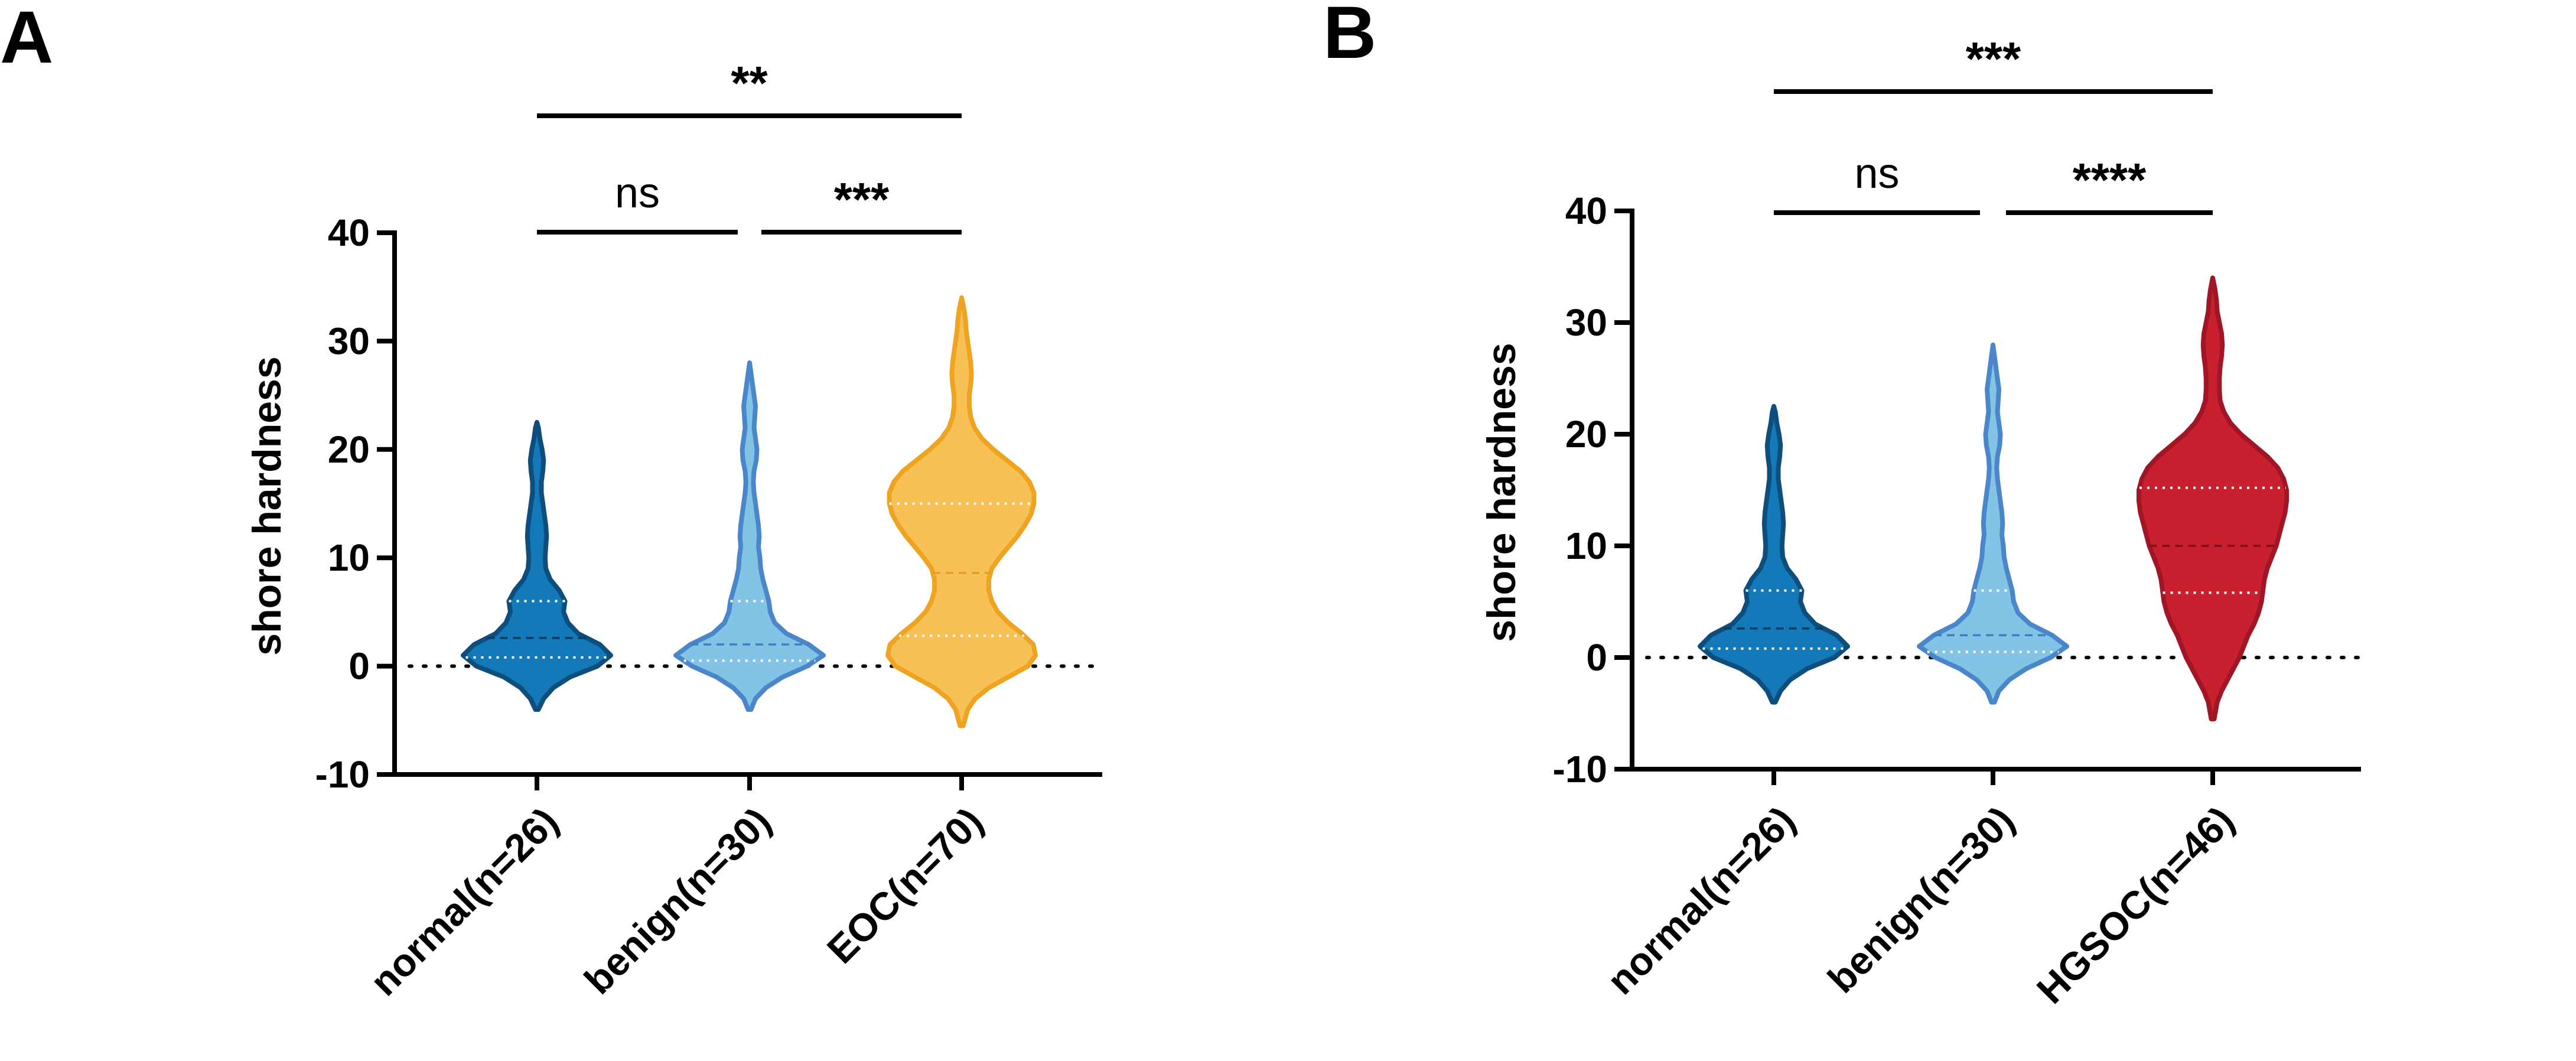 Image resolution: width=2576 pixels, height=1061 pixels. Describe the element at coordinates (749, 83) in the screenshot. I see `significance-label: **` at that location.